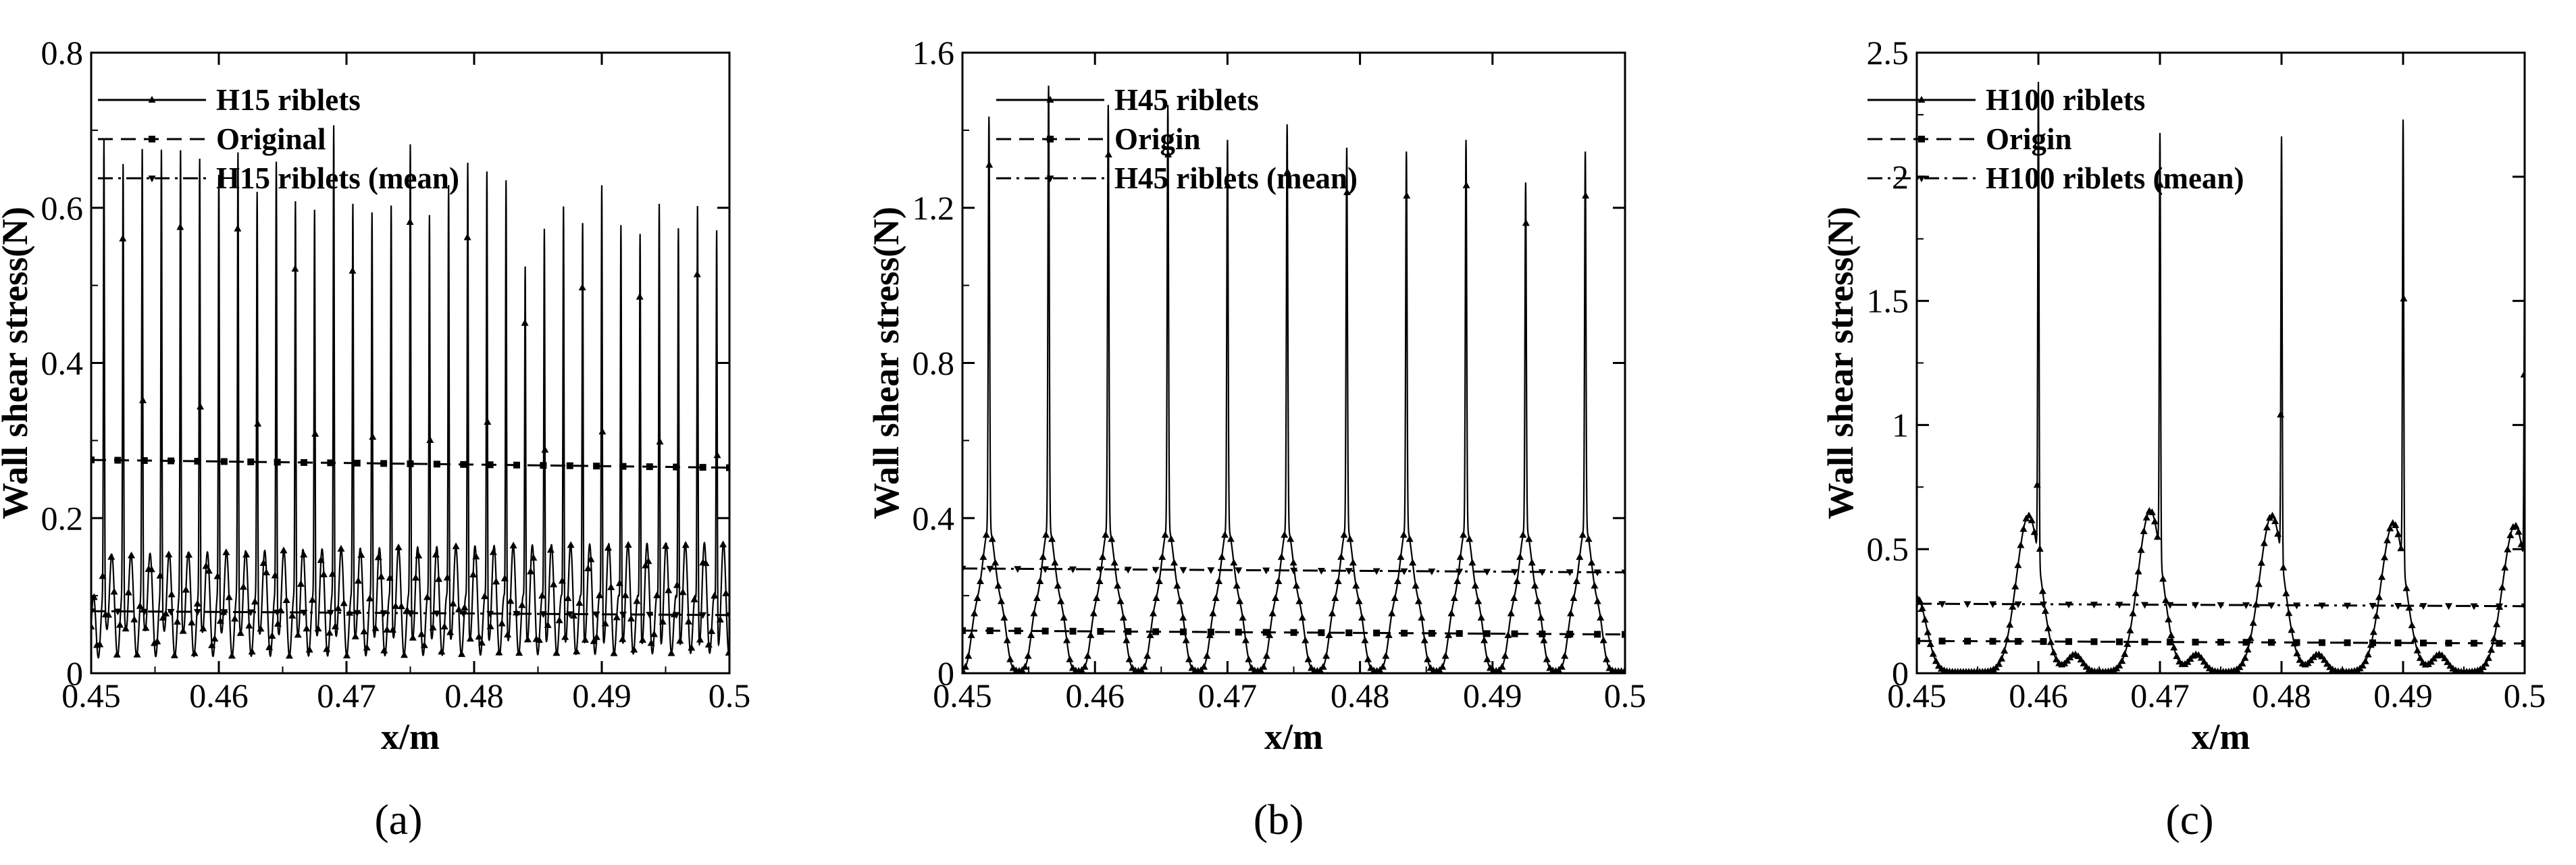 This screenshot has height=865, width=2576. I want to click on x-tick-label: 0.49, so click(602, 695).